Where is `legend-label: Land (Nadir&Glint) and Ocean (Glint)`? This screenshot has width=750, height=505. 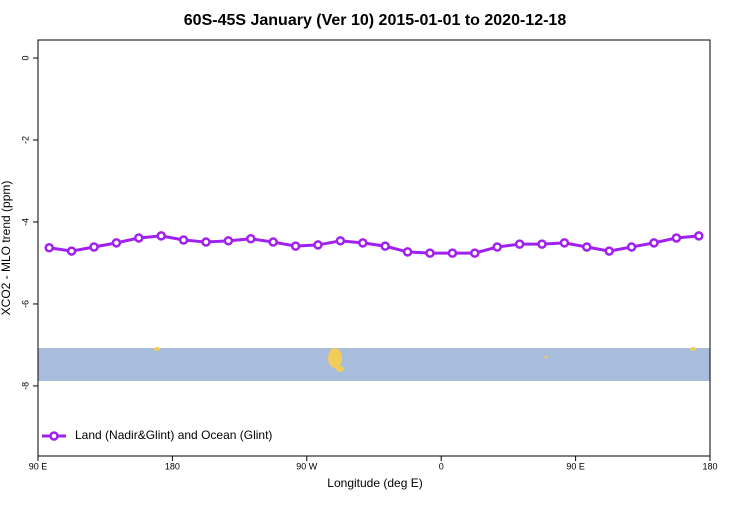 legend-label: Land (Nadir&Glint) and Ocean (Glint) is located at coordinates (173, 435).